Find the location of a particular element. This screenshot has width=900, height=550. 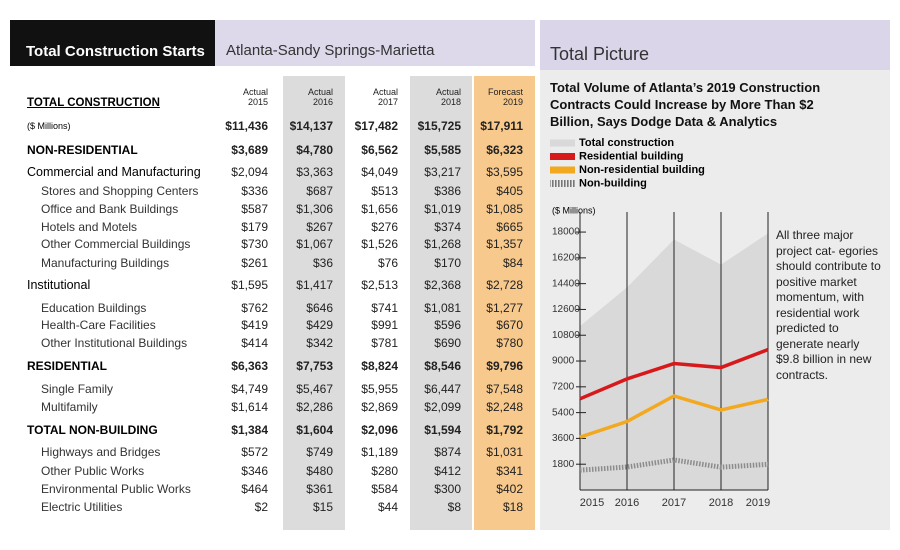

cell-value: $7,548 is located at coordinates (504, 389).